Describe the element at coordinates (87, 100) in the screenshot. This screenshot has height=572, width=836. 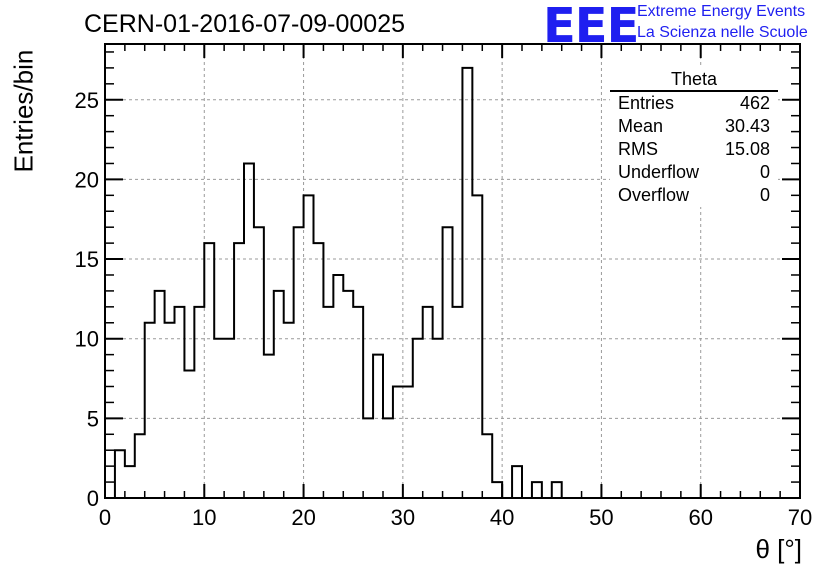
I see `y-tick-label: 25` at that location.